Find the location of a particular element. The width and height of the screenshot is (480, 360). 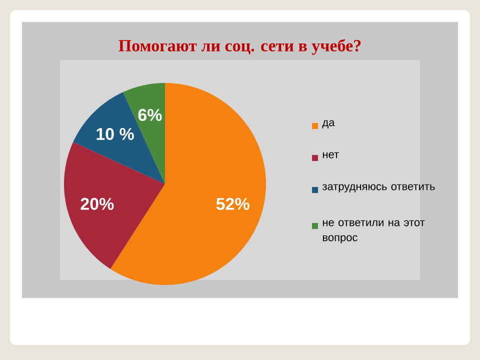

data-label: 20% is located at coordinates (97, 204).